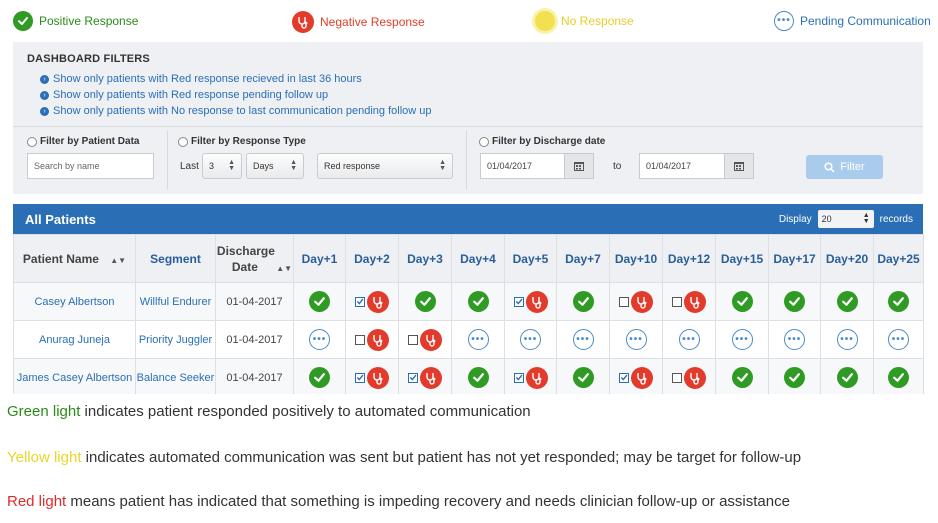  What do you see at coordinates (222, 166) in the screenshot?
I see `last-count-stepper: 3 ▲ ▼` at bounding box center [222, 166].